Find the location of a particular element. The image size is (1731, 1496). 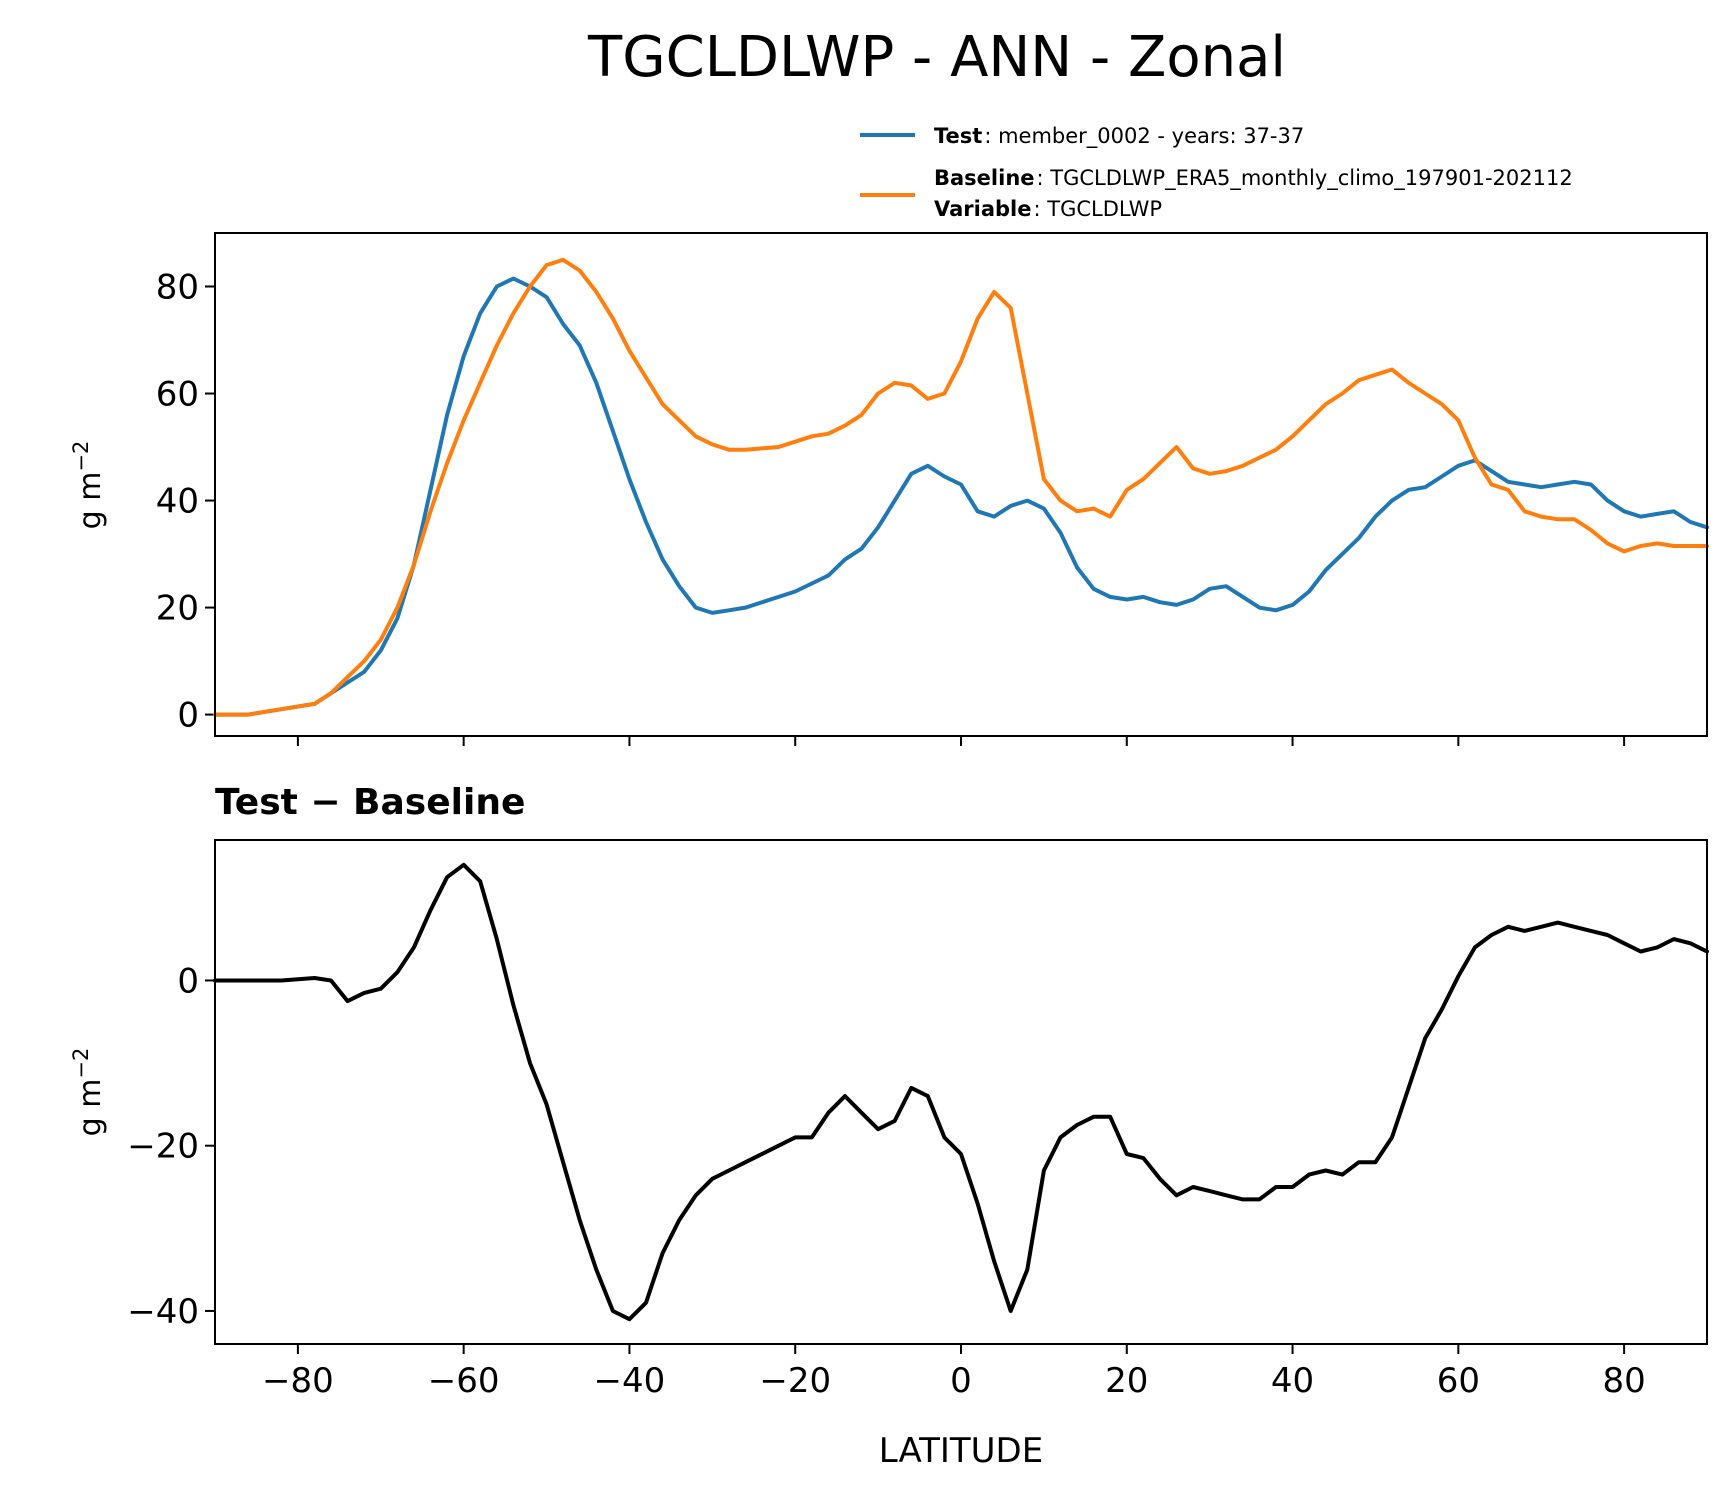

top-y-tick-label: 40 is located at coordinates (177, 502).